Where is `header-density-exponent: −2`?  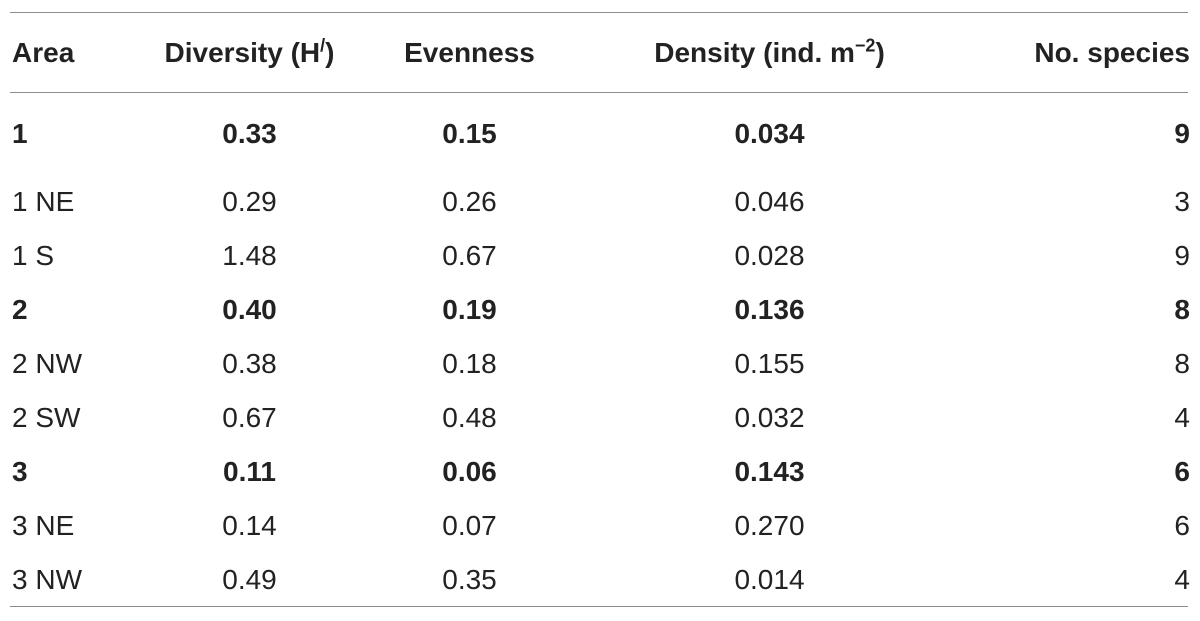 header-density-exponent: −2 is located at coordinates (865, 45).